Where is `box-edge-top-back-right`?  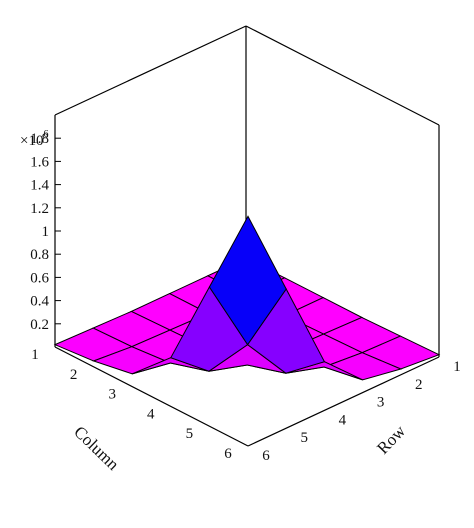 box-edge-top-back-right is located at coordinates (342, 75).